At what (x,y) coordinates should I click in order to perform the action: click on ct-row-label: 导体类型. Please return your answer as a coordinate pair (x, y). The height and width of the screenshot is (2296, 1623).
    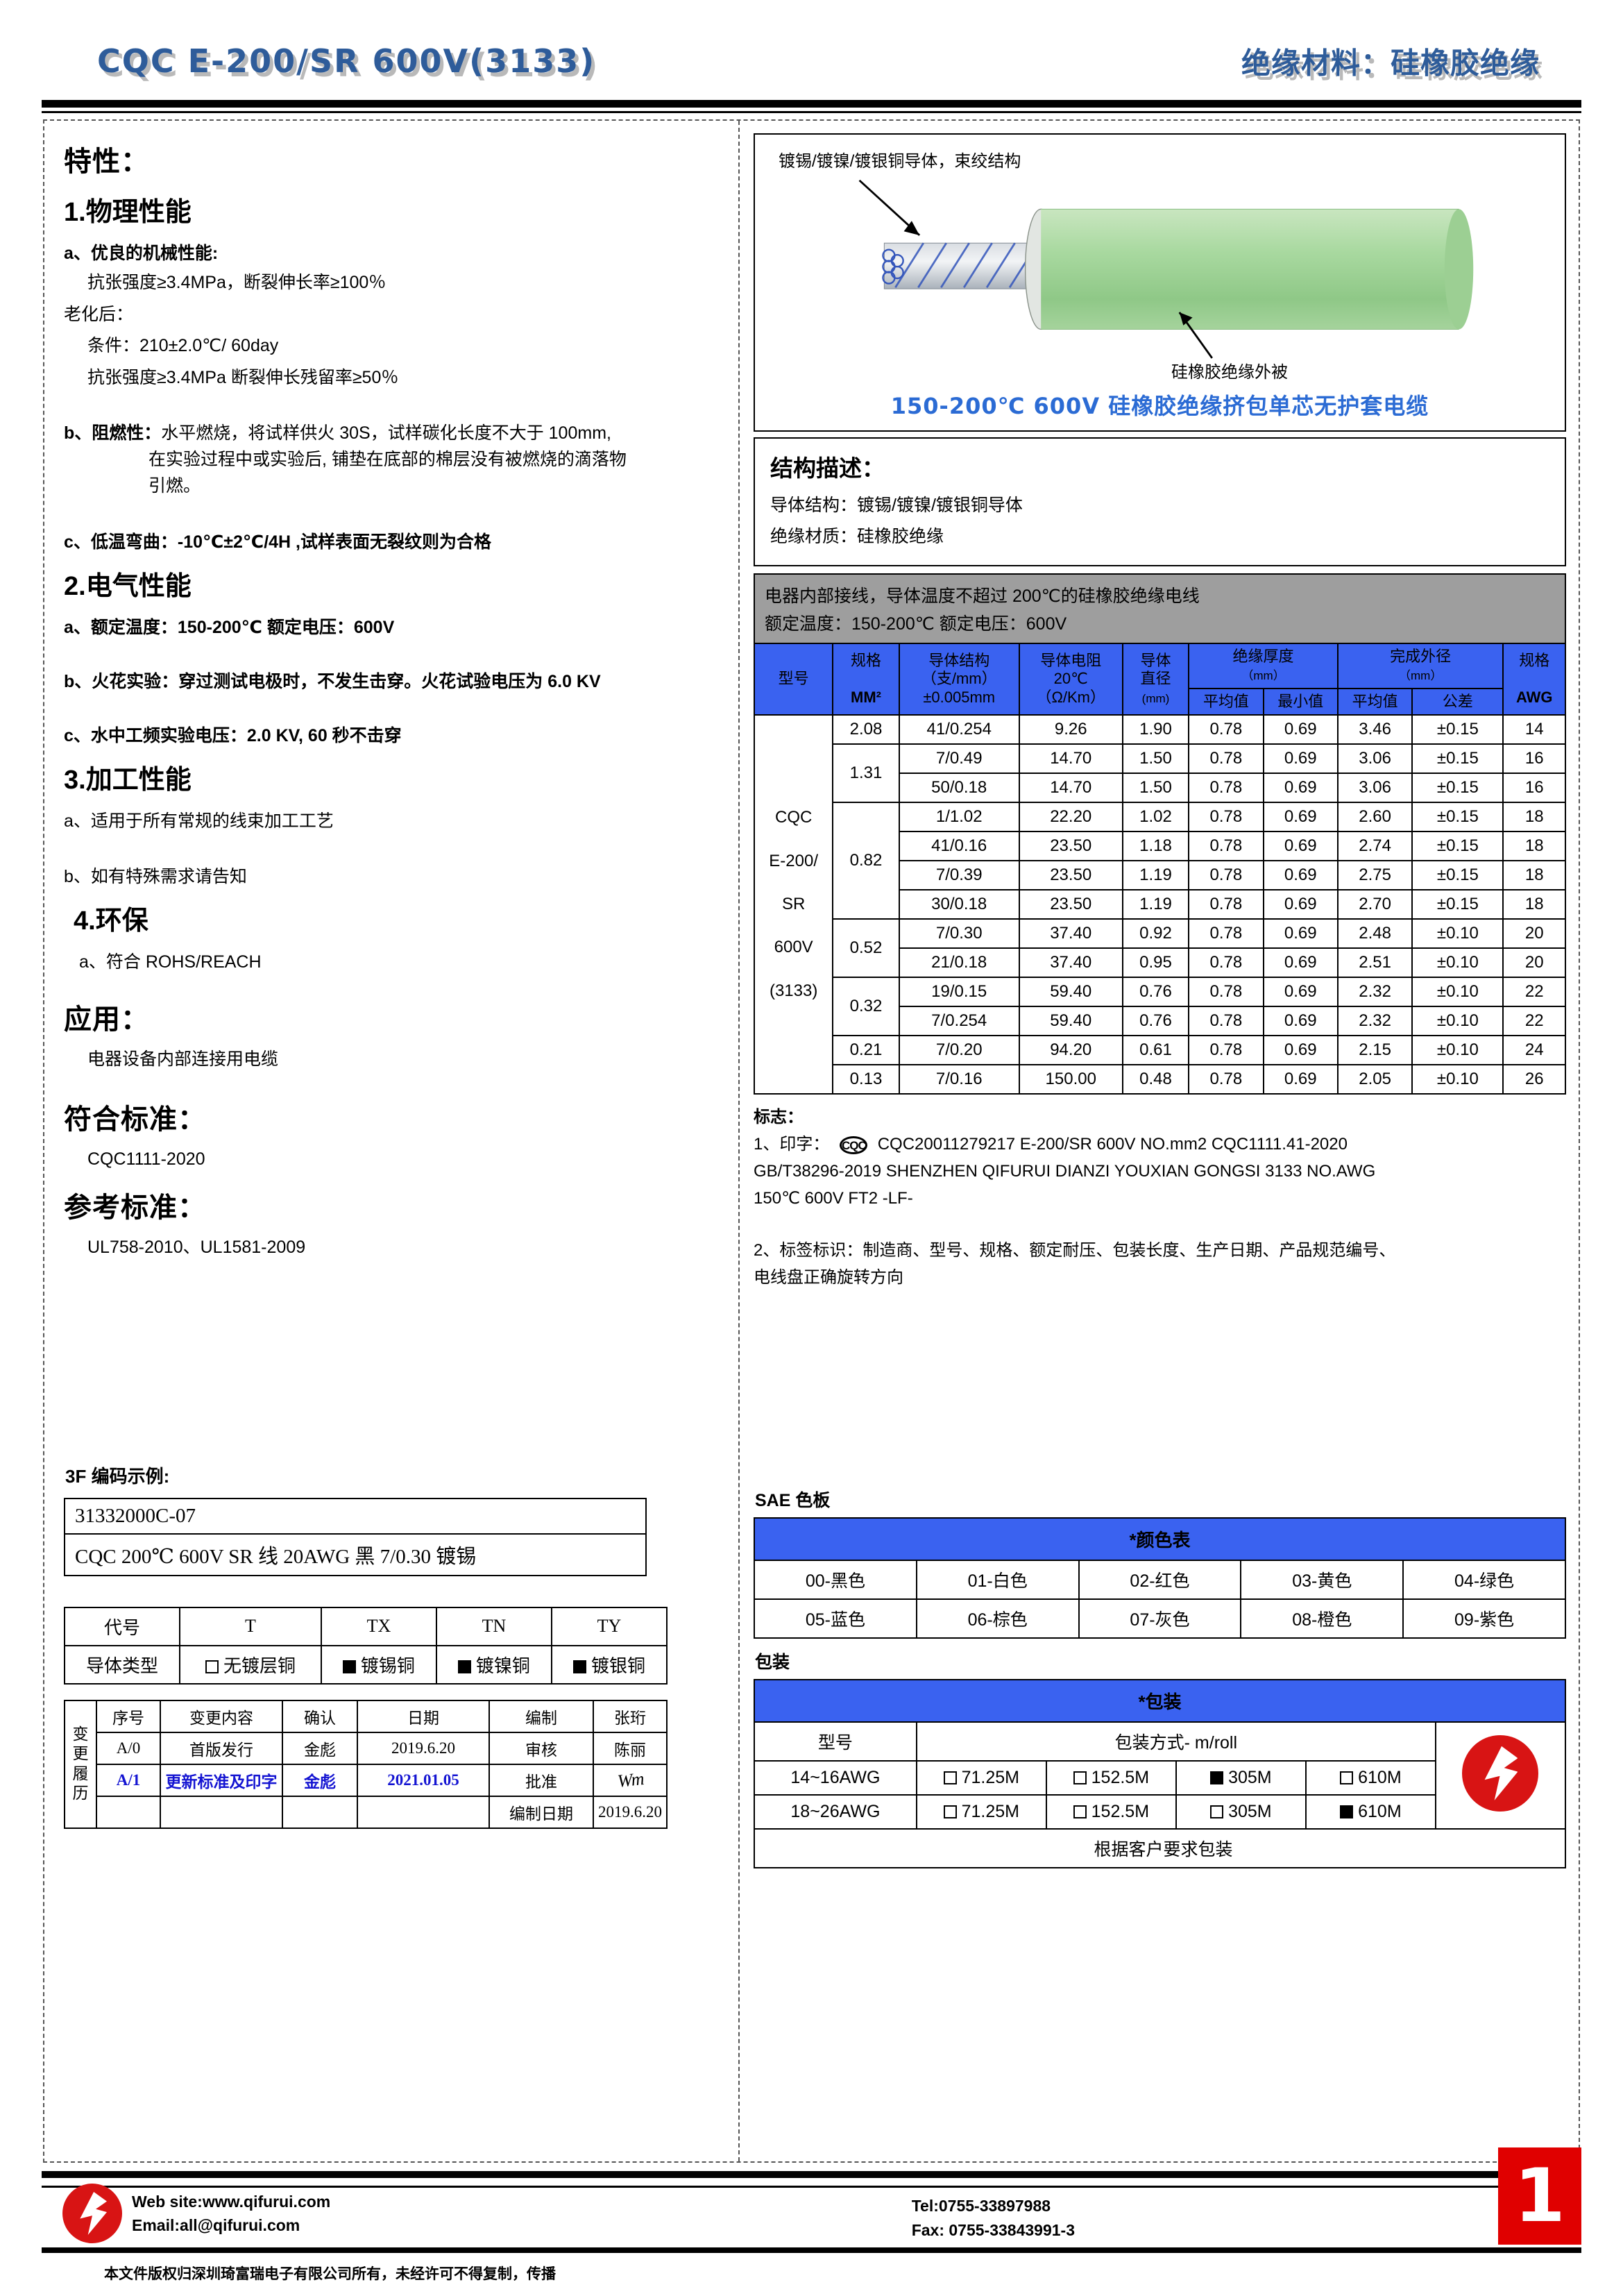
    Looking at the image, I should click on (122, 1665).